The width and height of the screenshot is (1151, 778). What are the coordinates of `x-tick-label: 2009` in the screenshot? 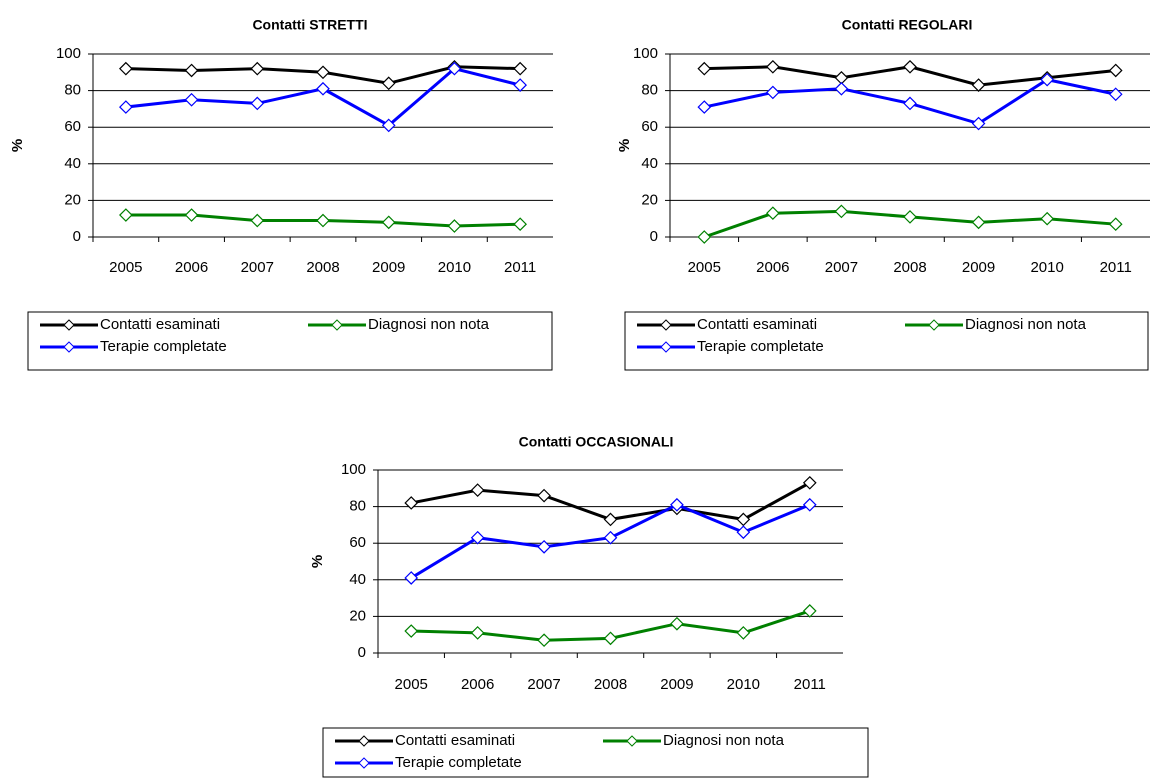 It's located at (388, 267).